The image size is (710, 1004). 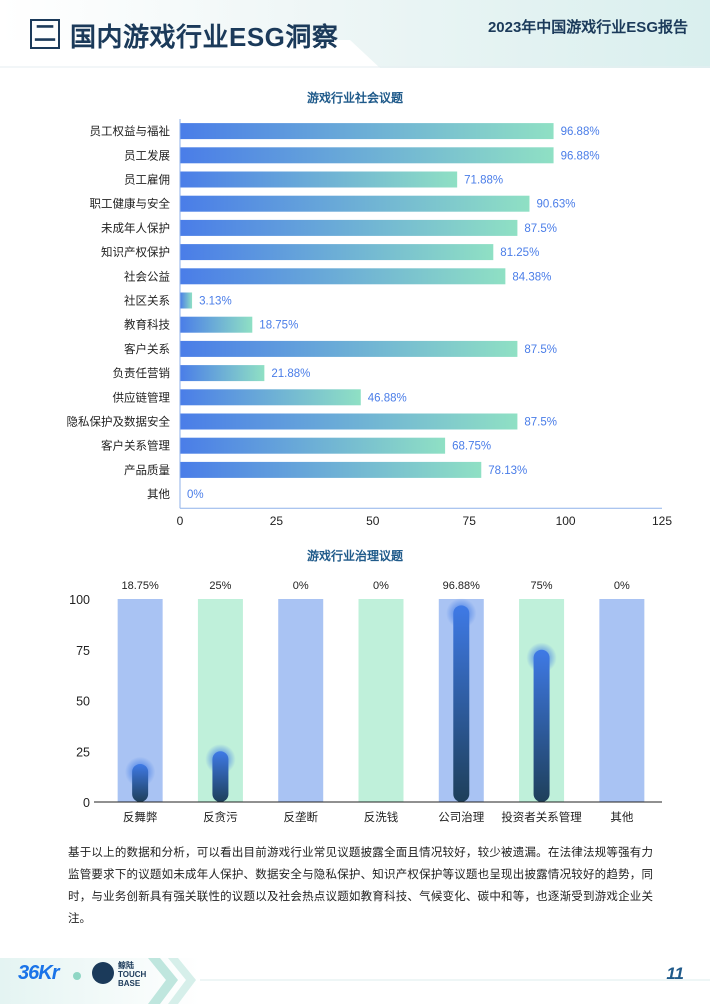 What do you see at coordinates (387, 398) in the screenshot?
I see `data-label: 46.88%` at bounding box center [387, 398].